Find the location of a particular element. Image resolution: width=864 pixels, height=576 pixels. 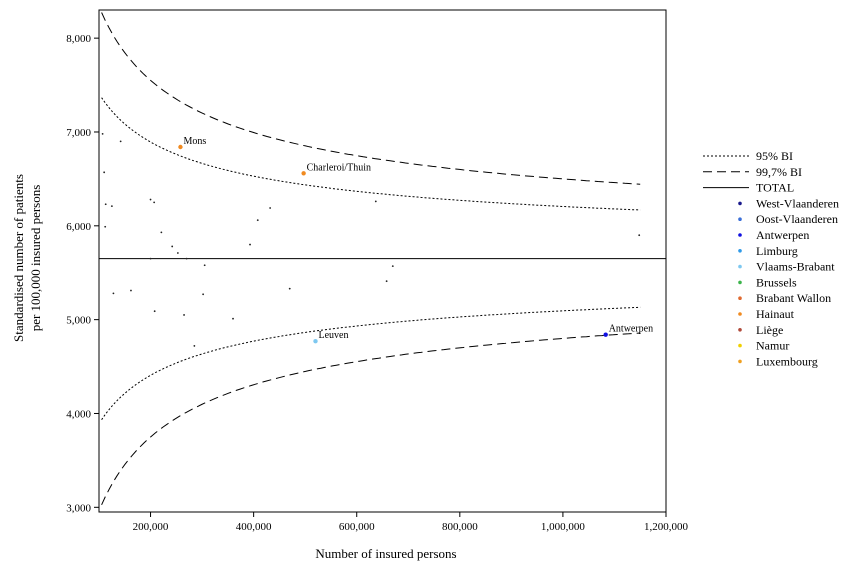

legend-region-label: Namur is located at coordinates (772, 346).